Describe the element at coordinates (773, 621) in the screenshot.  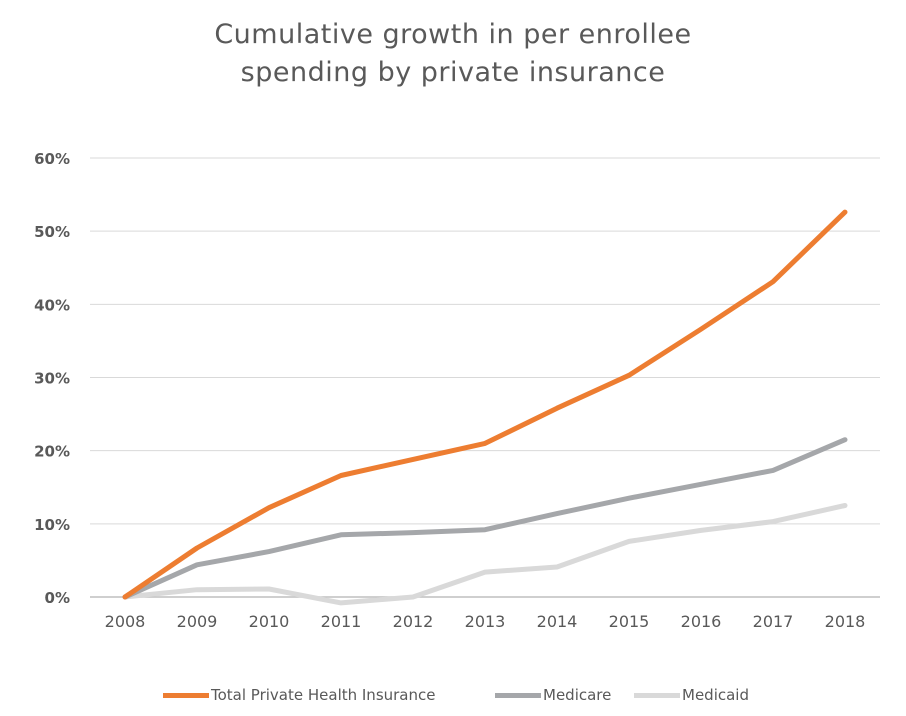
I see `x-tick-label: 2017` at that location.